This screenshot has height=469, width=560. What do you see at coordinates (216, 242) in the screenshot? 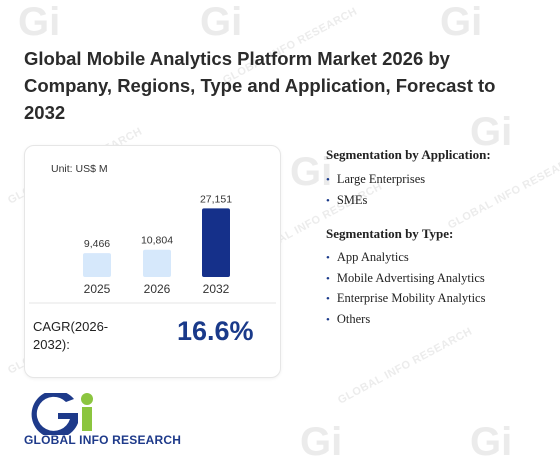
I see `bar-2032` at bounding box center [216, 242].